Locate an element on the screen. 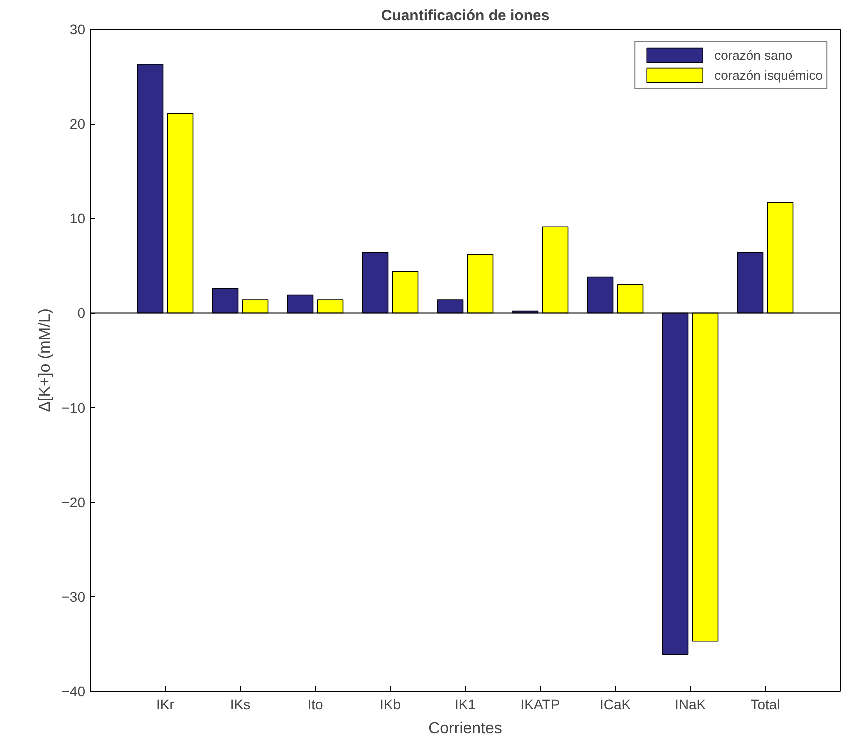 Image resolution: width=865 pixels, height=740 pixels. x-axis-title: Corrientes is located at coordinates (465, 729).